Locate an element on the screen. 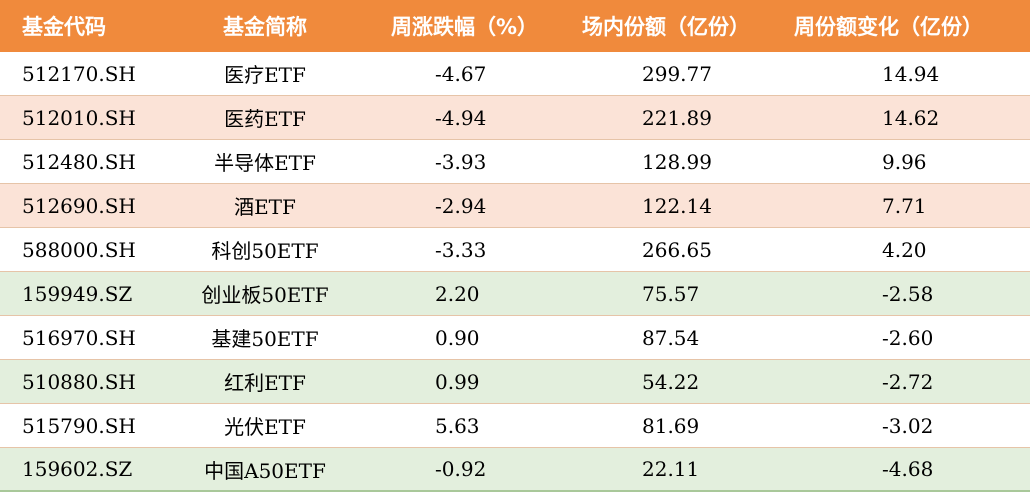 The height and width of the screenshot is (496, 1030). cell-change: 5.63 is located at coordinates (457, 425).